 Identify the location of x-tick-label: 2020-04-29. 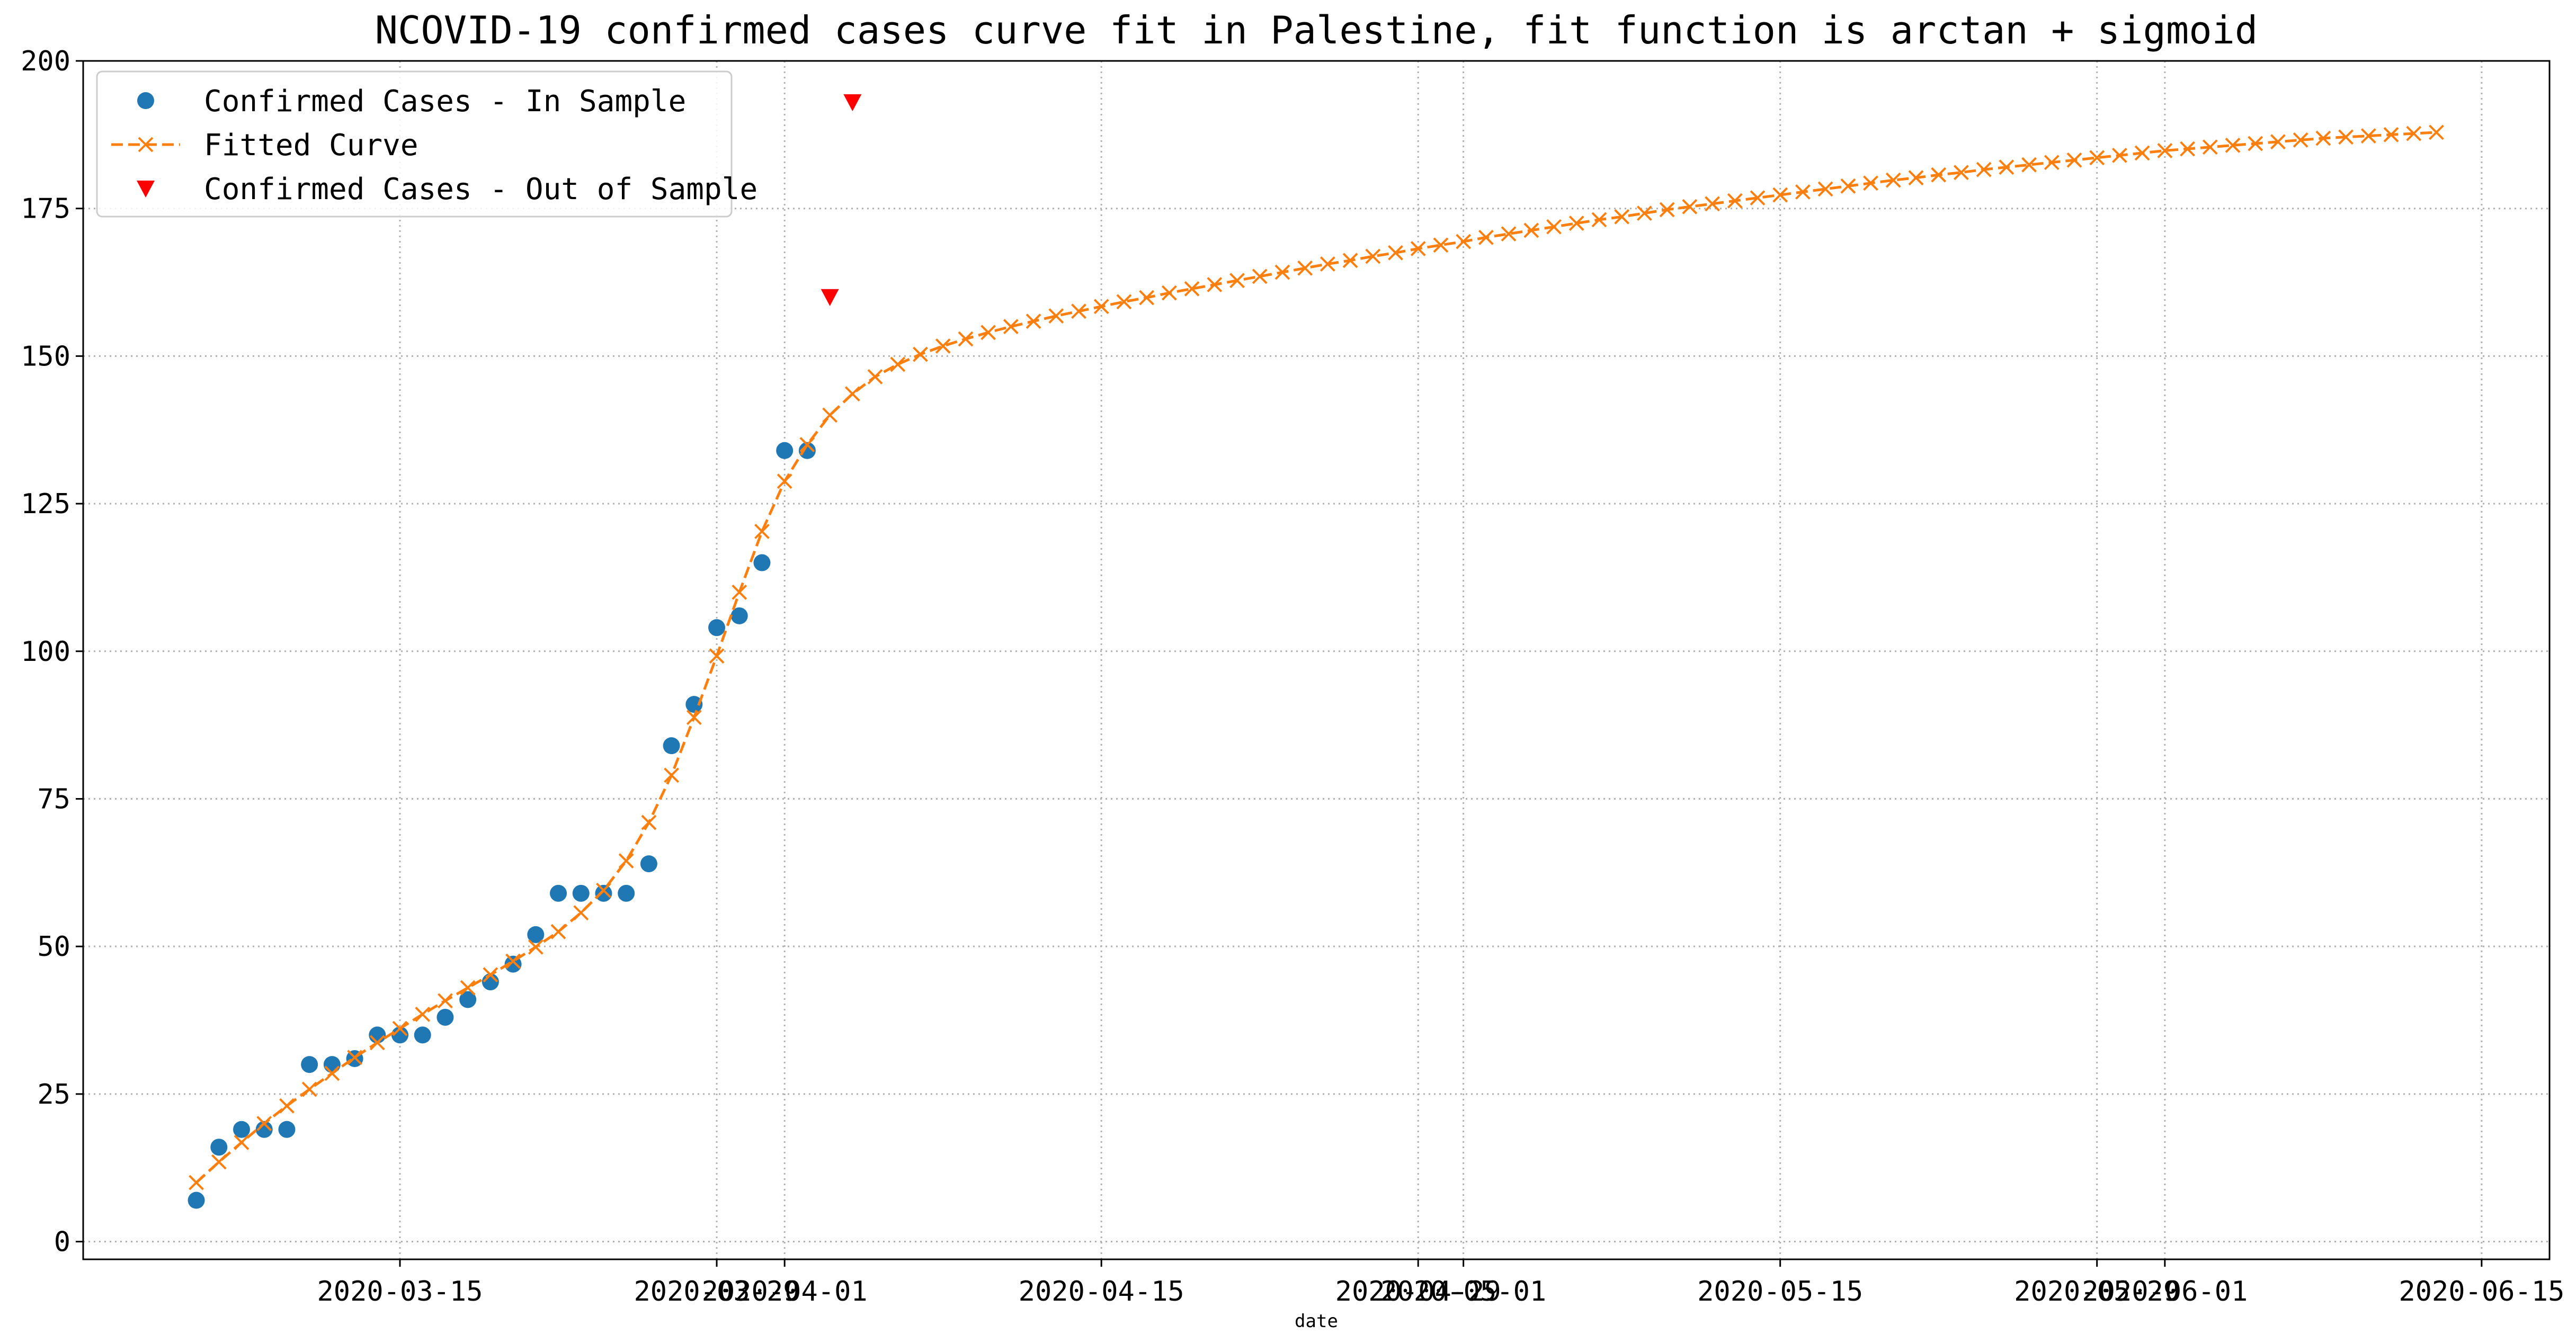
(1418, 1292).